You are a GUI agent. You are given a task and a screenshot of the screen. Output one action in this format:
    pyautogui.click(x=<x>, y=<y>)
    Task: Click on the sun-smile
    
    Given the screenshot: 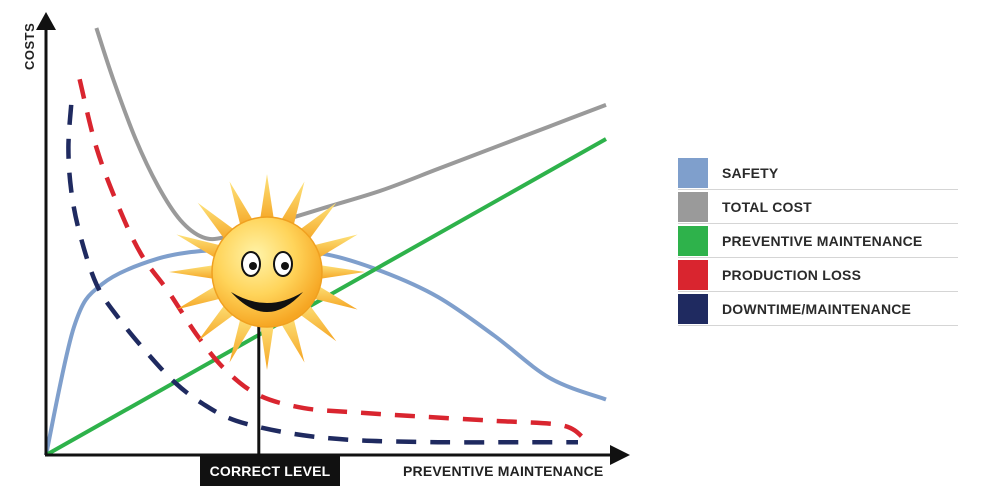 What is the action you would take?
    pyautogui.click(x=267, y=302)
    